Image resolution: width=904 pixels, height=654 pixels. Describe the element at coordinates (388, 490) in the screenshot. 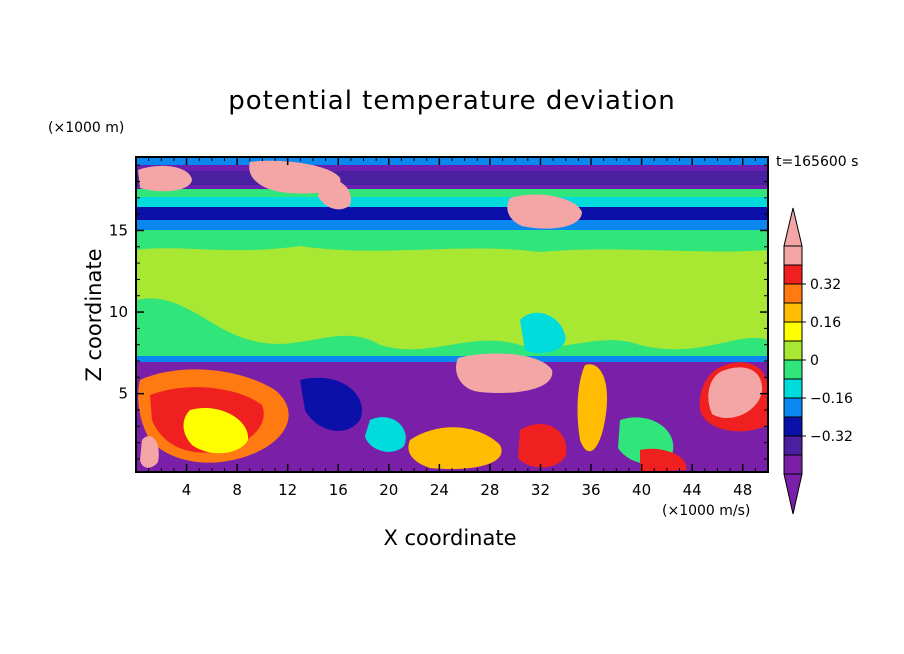

I see `x-tick-label: 20` at that location.